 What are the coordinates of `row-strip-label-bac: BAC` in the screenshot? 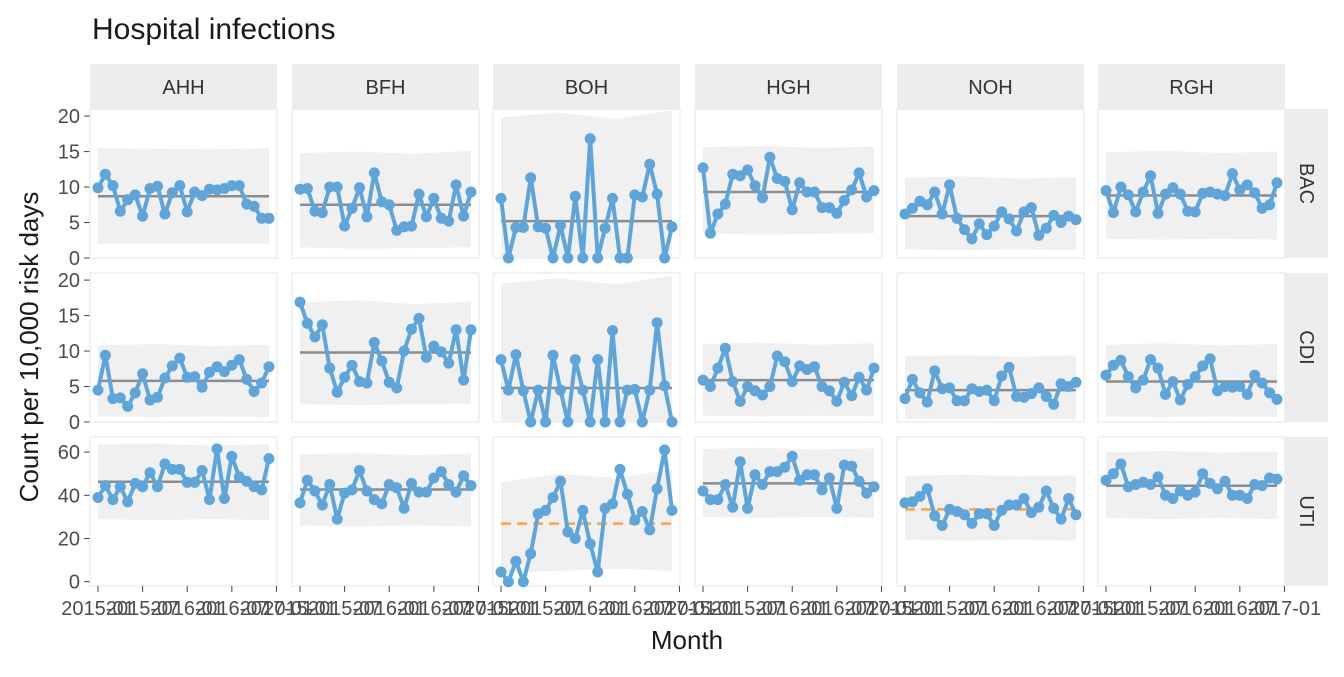 It's located at (1306, 183).